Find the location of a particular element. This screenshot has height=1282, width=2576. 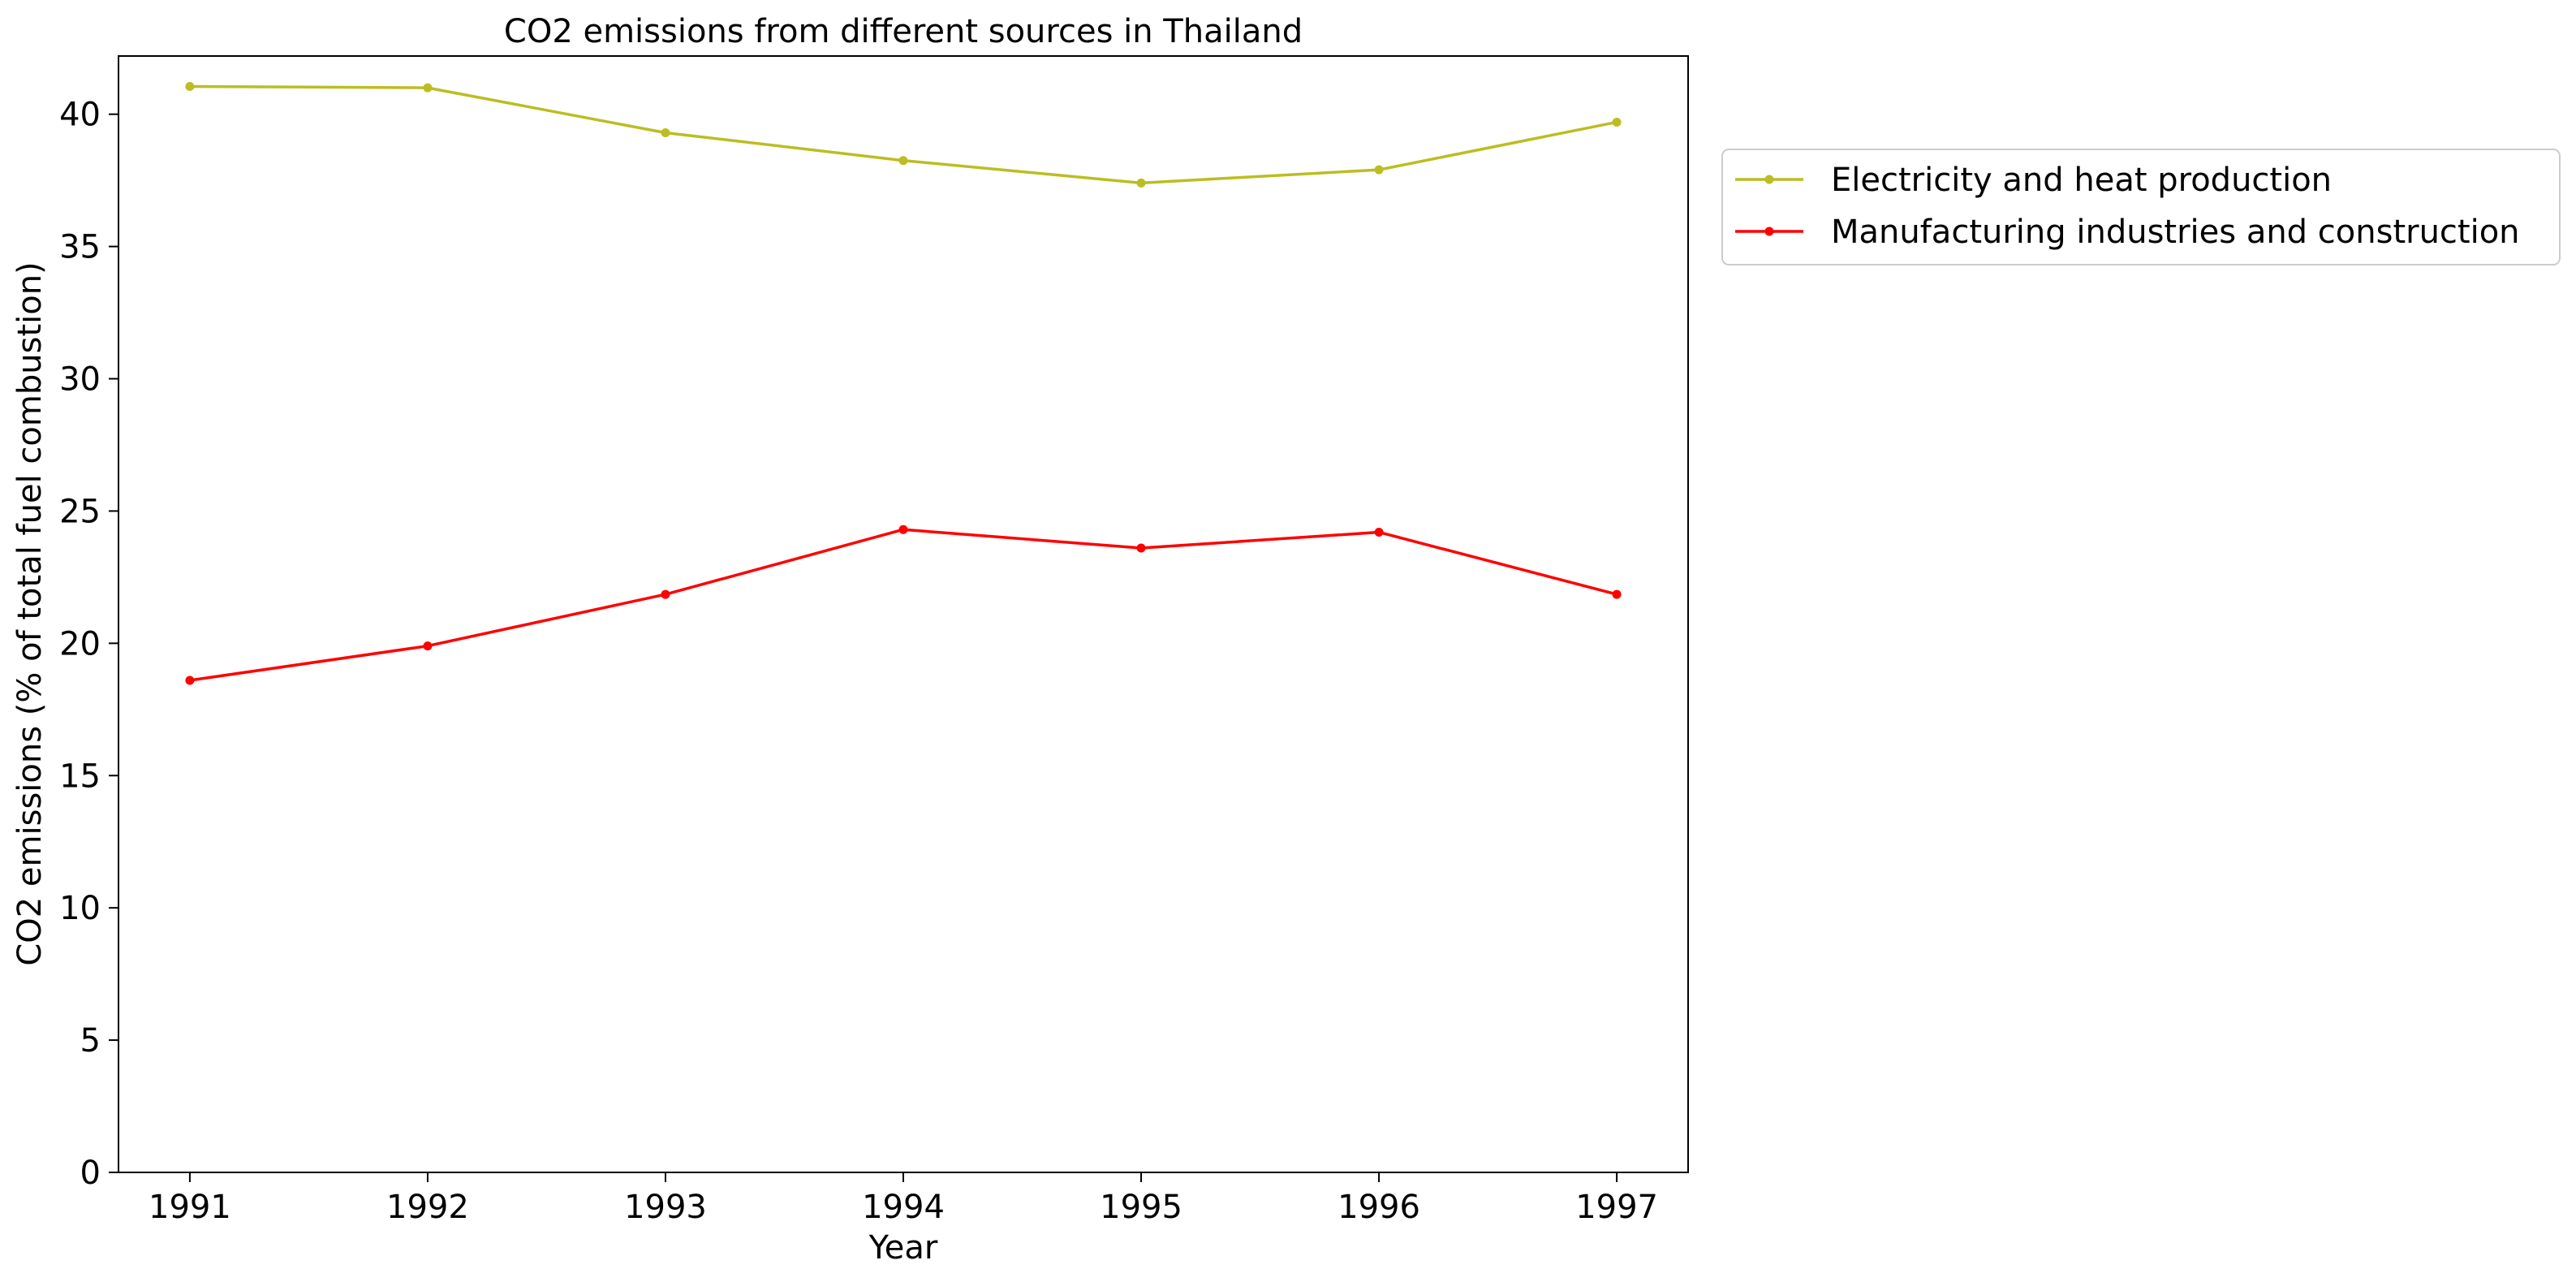

y-tick-label: 15 is located at coordinates (80, 776).